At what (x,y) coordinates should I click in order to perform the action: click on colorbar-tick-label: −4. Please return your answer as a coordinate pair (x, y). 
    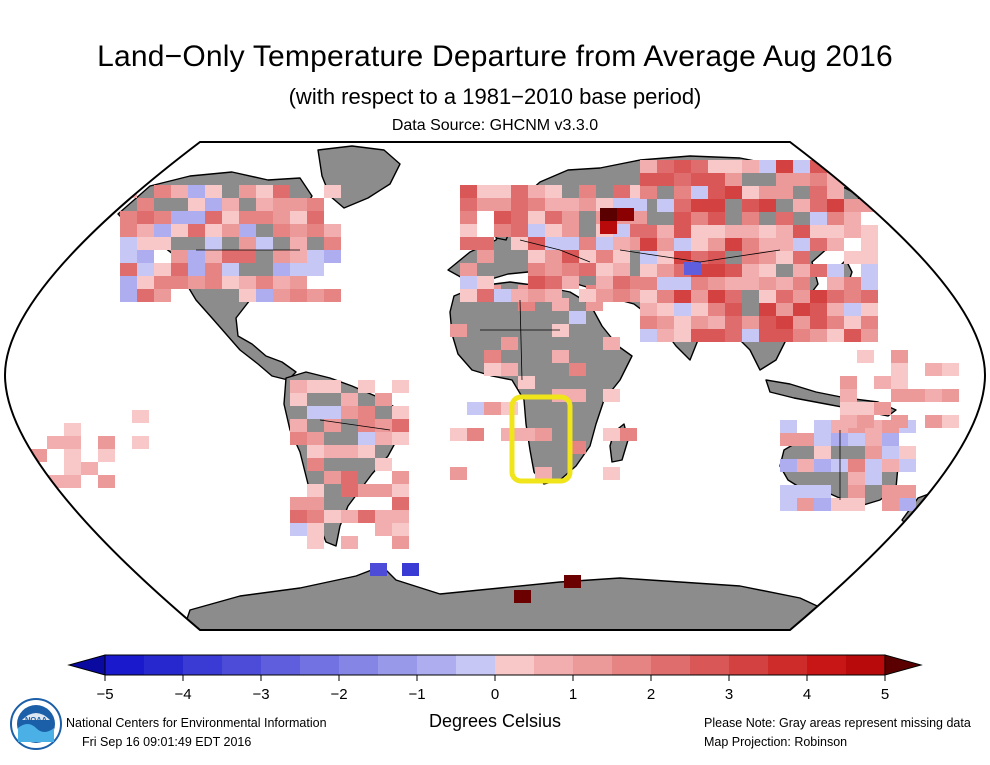
    Looking at the image, I should click on (183, 694).